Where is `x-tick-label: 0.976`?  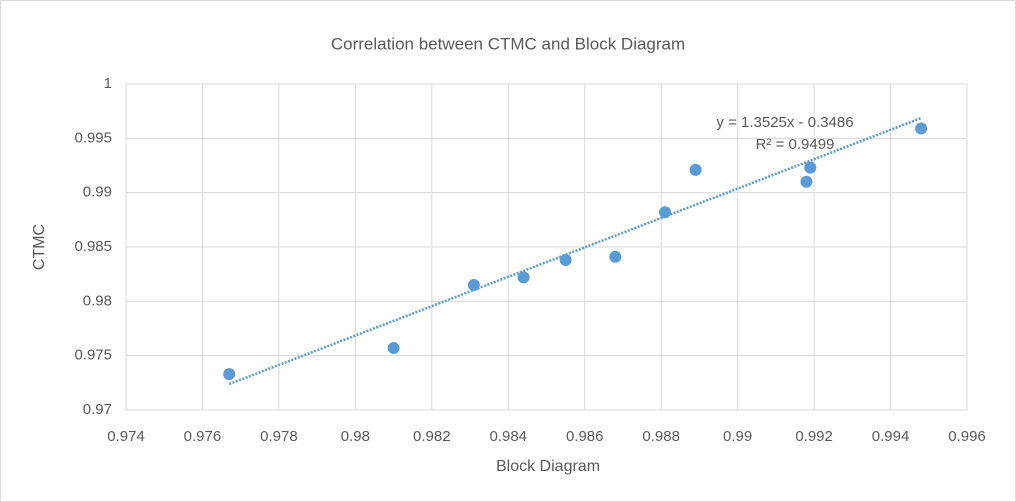
x-tick-label: 0.976 is located at coordinates (203, 436).